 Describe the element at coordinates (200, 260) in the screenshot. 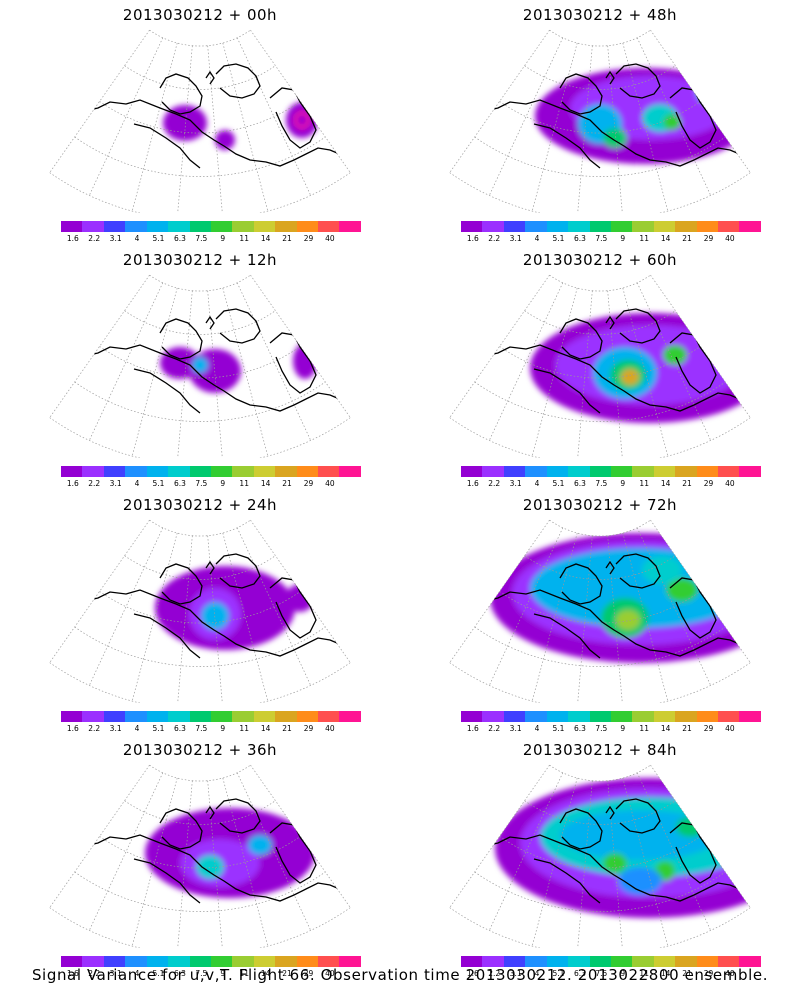

I see `panel-title: 2013030212 + 12h` at that location.